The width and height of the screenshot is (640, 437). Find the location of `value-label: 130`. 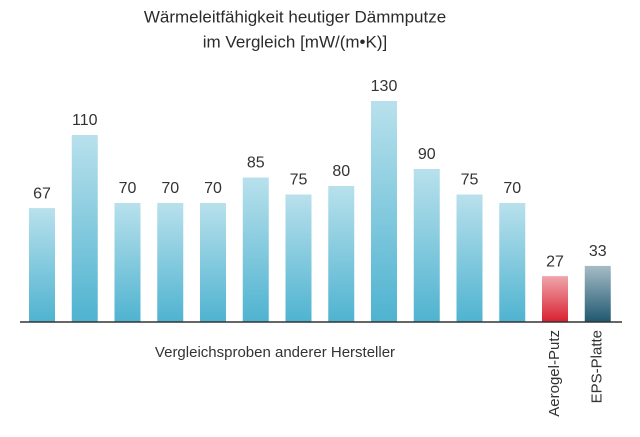

value-label: 130 is located at coordinates (384, 86).